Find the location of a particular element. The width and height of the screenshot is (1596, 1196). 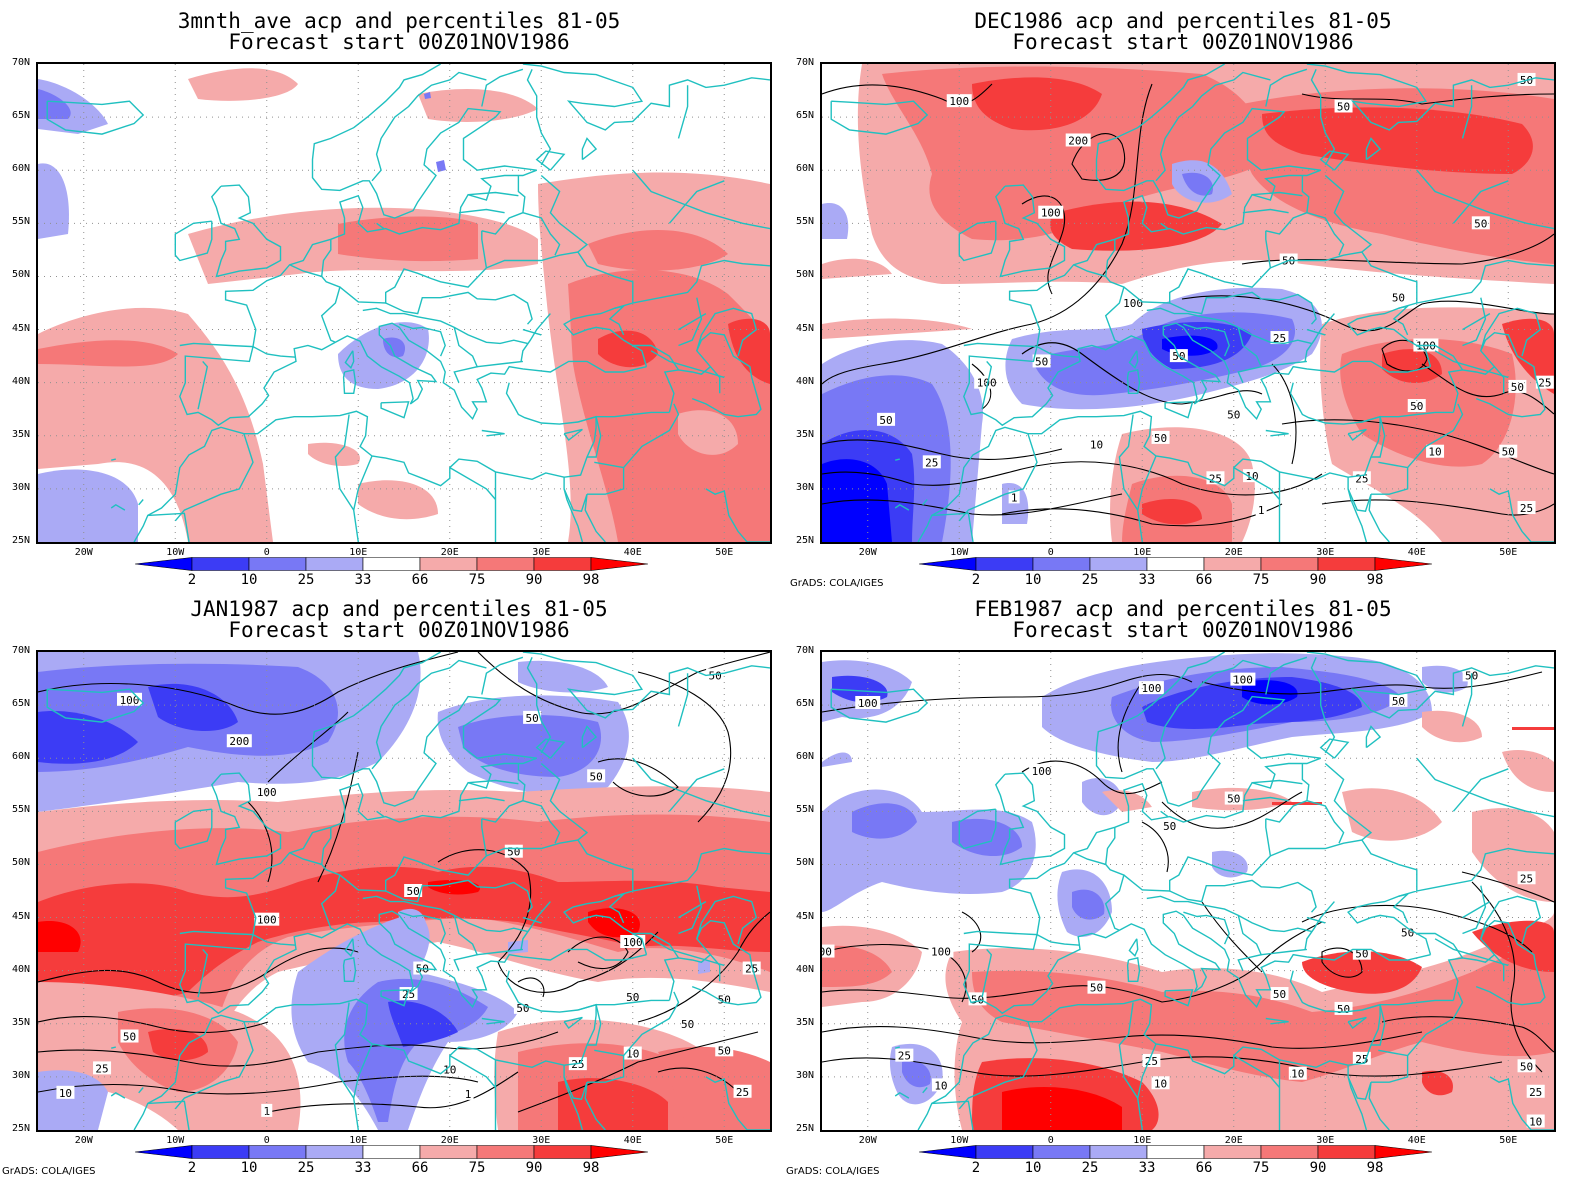

contour-label-text: 100 is located at coordinates (130, 700).